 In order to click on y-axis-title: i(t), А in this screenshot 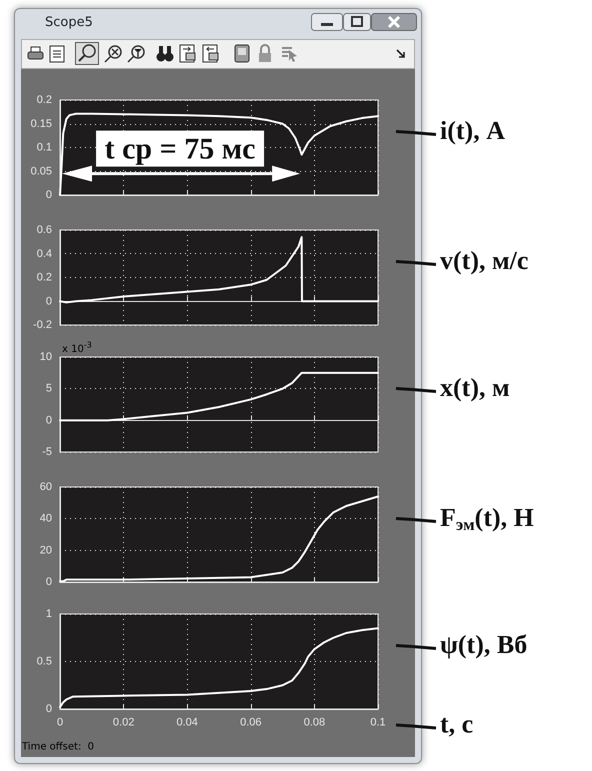, I will do `click(473, 130)`.